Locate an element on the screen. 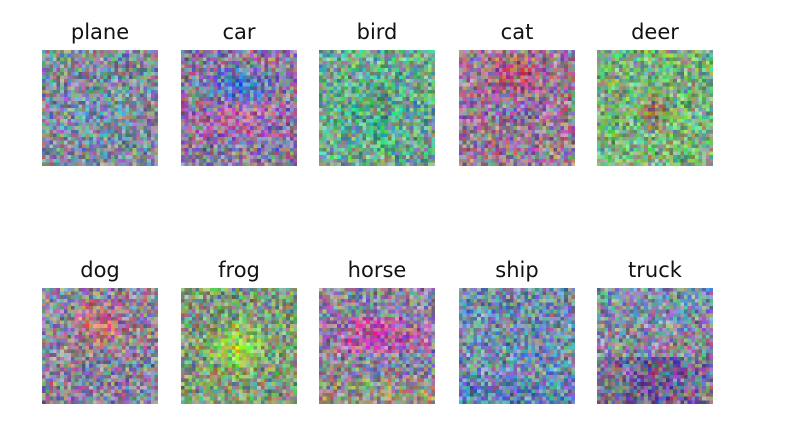  panel-title: truck is located at coordinates (655, 270).